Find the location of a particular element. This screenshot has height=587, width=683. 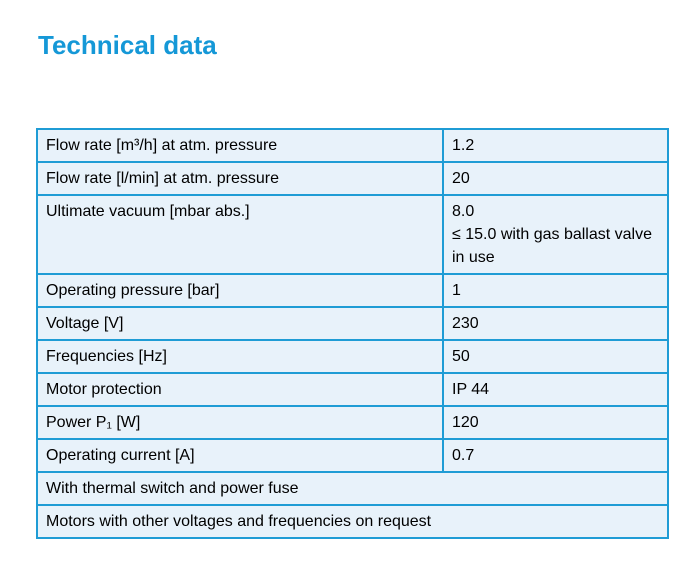

spec-value-cell: 230 is located at coordinates (555, 323).